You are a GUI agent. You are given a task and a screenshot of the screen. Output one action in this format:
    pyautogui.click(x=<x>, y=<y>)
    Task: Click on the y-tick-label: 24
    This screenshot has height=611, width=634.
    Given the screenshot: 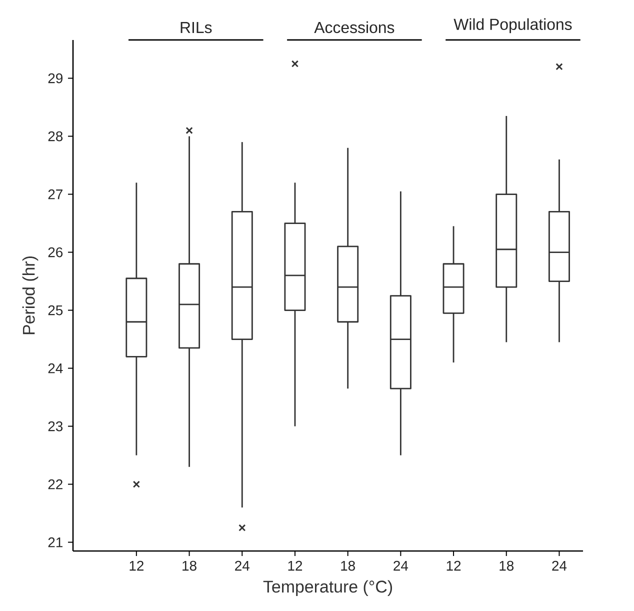 What is the action you would take?
    pyautogui.click(x=55, y=368)
    